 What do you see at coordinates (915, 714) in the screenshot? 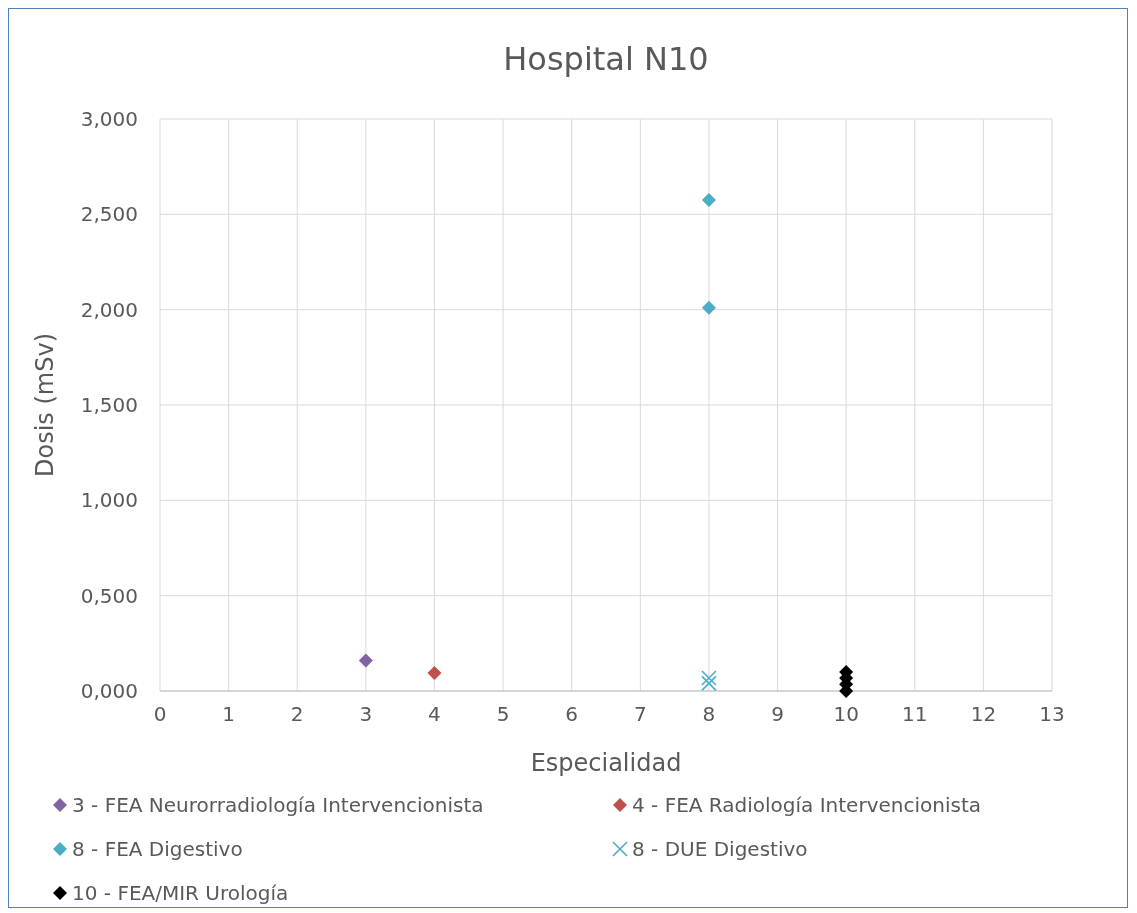
I see `x-tick-label: 11` at bounding box center [915, 714].